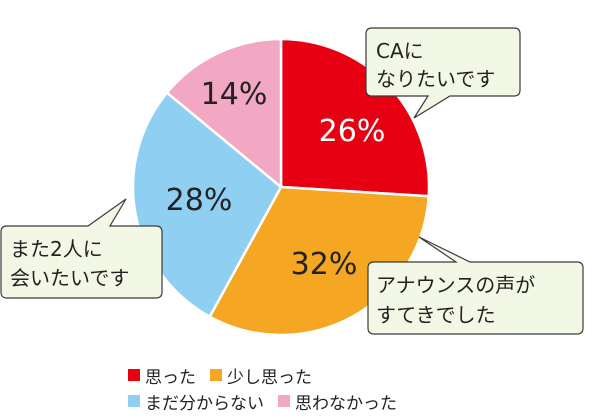 This screenshot has height=419, width=596. I want to click on slice-label-4: 14%, so click(234, 94).